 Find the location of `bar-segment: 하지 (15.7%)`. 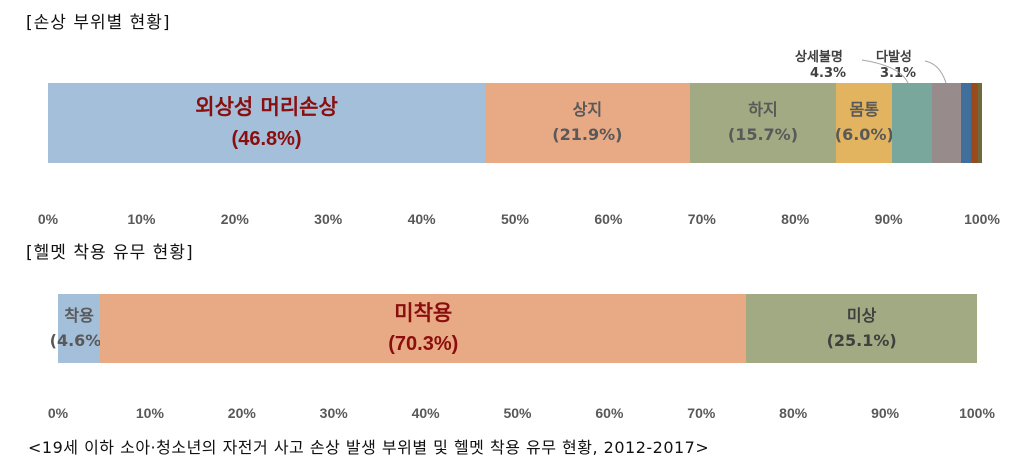

bar-segment: 하지 (15.7%) is located at coordinates (763, 123).